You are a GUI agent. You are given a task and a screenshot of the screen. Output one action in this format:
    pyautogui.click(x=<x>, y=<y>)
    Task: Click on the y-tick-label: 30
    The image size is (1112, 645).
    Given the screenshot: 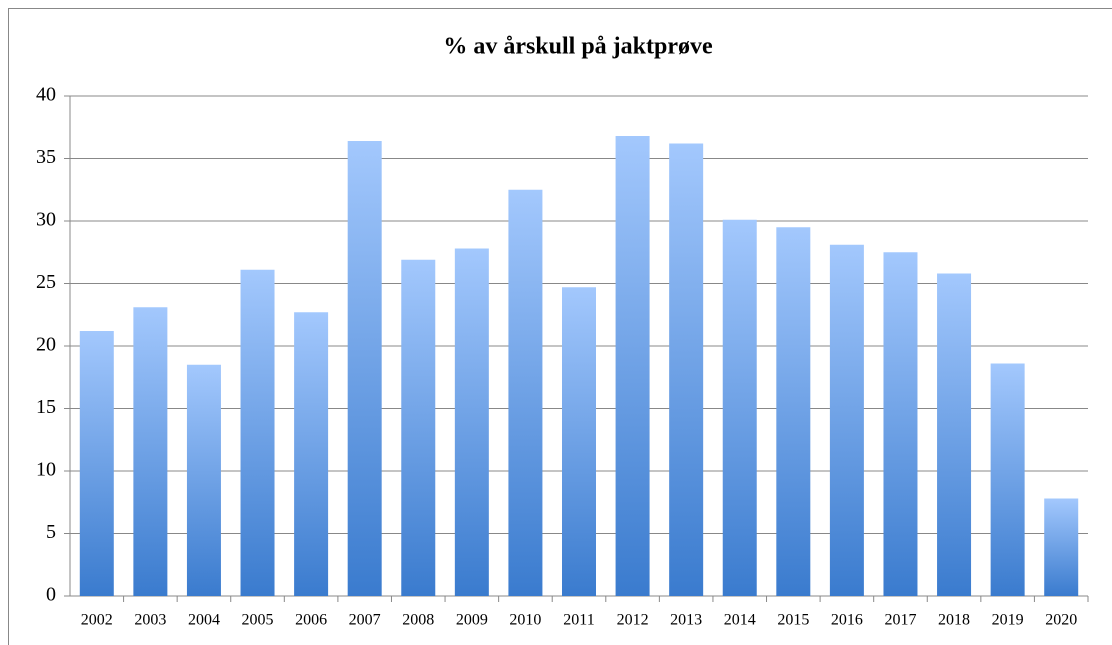 What is the action you would take?
    pyautogui.click(x=46, y=220)
    